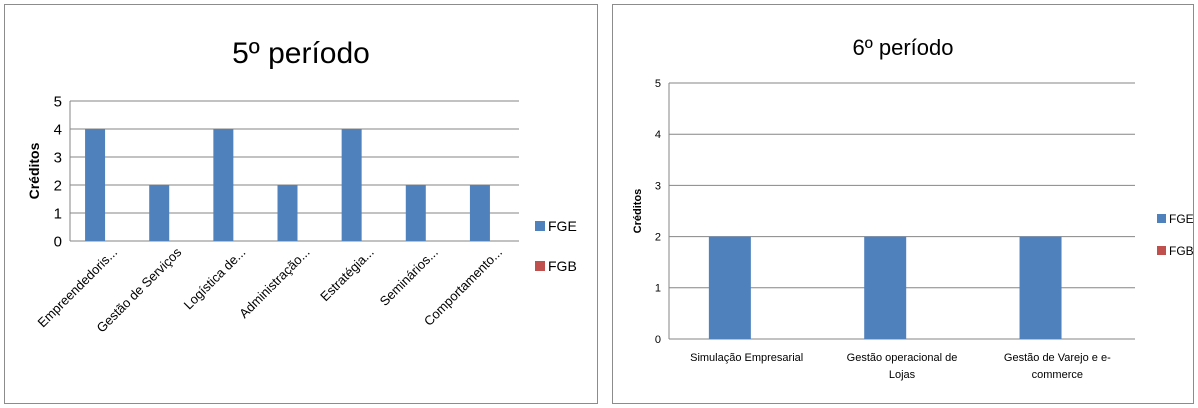  What do you see at coordinates (746, 358) in the screenshot?
I see `x-tick-label-line: Simulação Empresarial` at bounding box center [746, 358].